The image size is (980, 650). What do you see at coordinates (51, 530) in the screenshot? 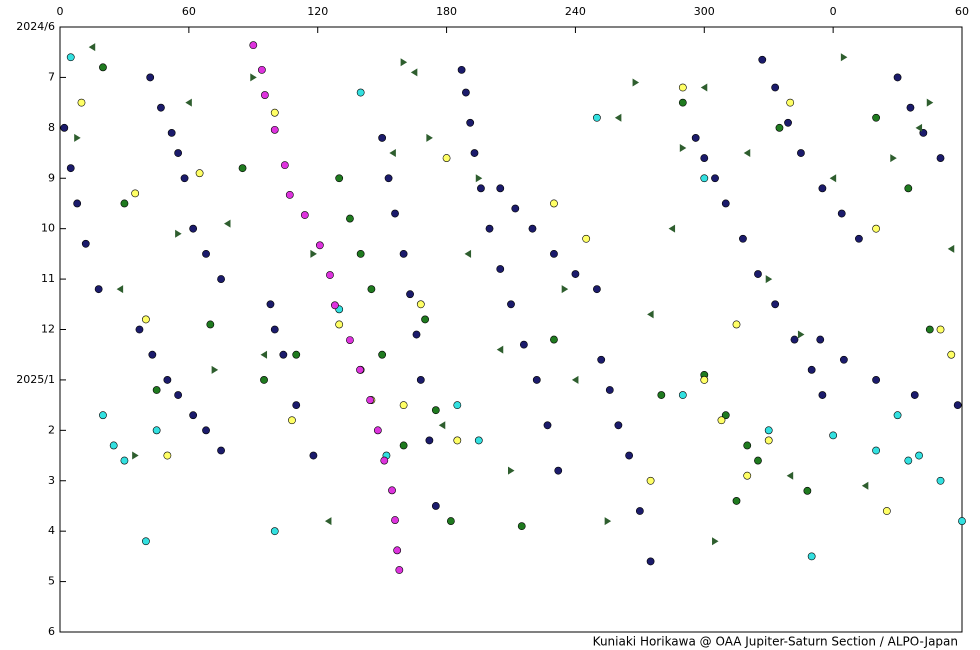
I see `y-tick-label: 4` at bounding box center [51, 530].